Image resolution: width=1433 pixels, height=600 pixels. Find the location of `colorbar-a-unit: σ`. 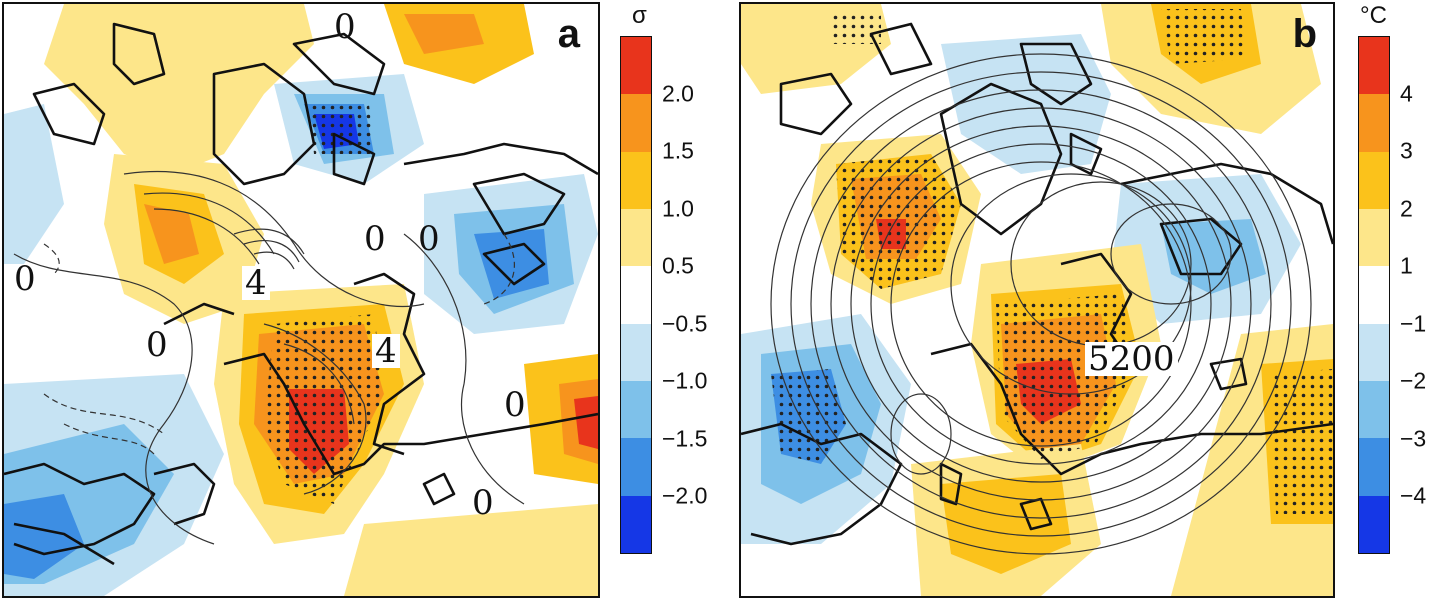

colorbar-a-unit: σ is located at coordinates (639, 15).